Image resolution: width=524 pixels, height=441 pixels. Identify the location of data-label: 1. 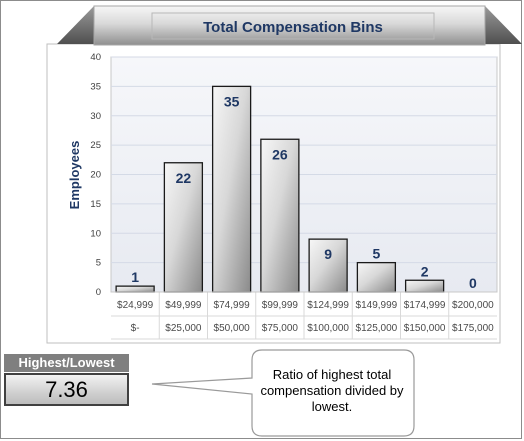
(135, 277).